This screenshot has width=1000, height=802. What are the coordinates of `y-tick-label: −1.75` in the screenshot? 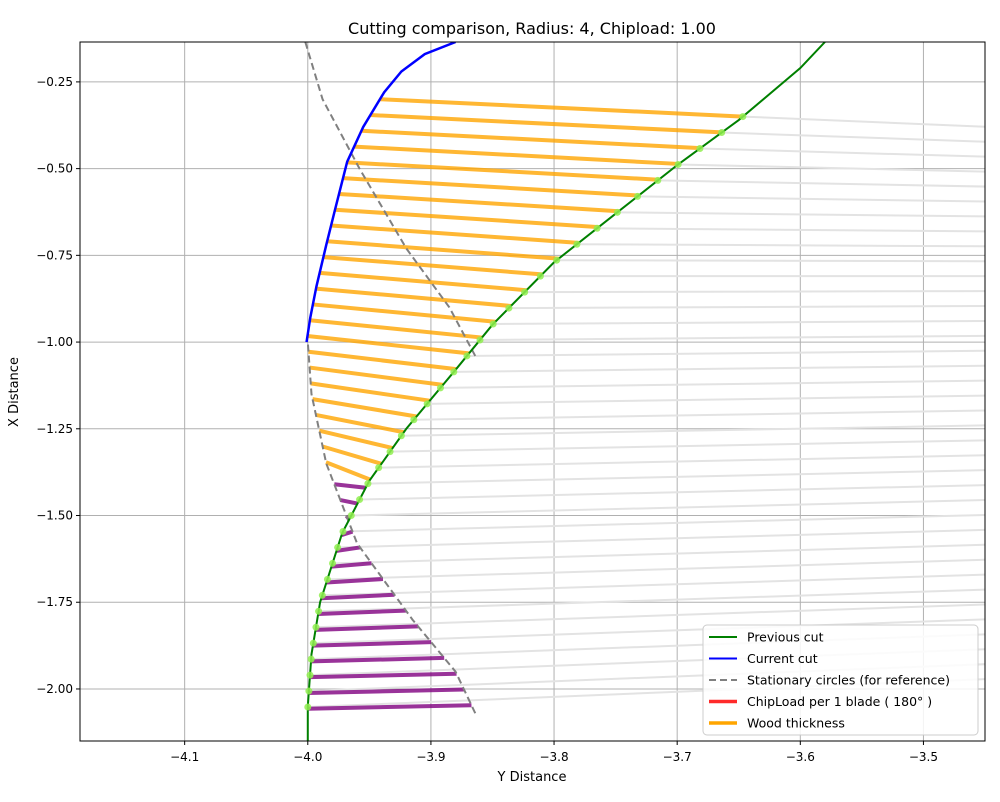 It's located at (54, 602).